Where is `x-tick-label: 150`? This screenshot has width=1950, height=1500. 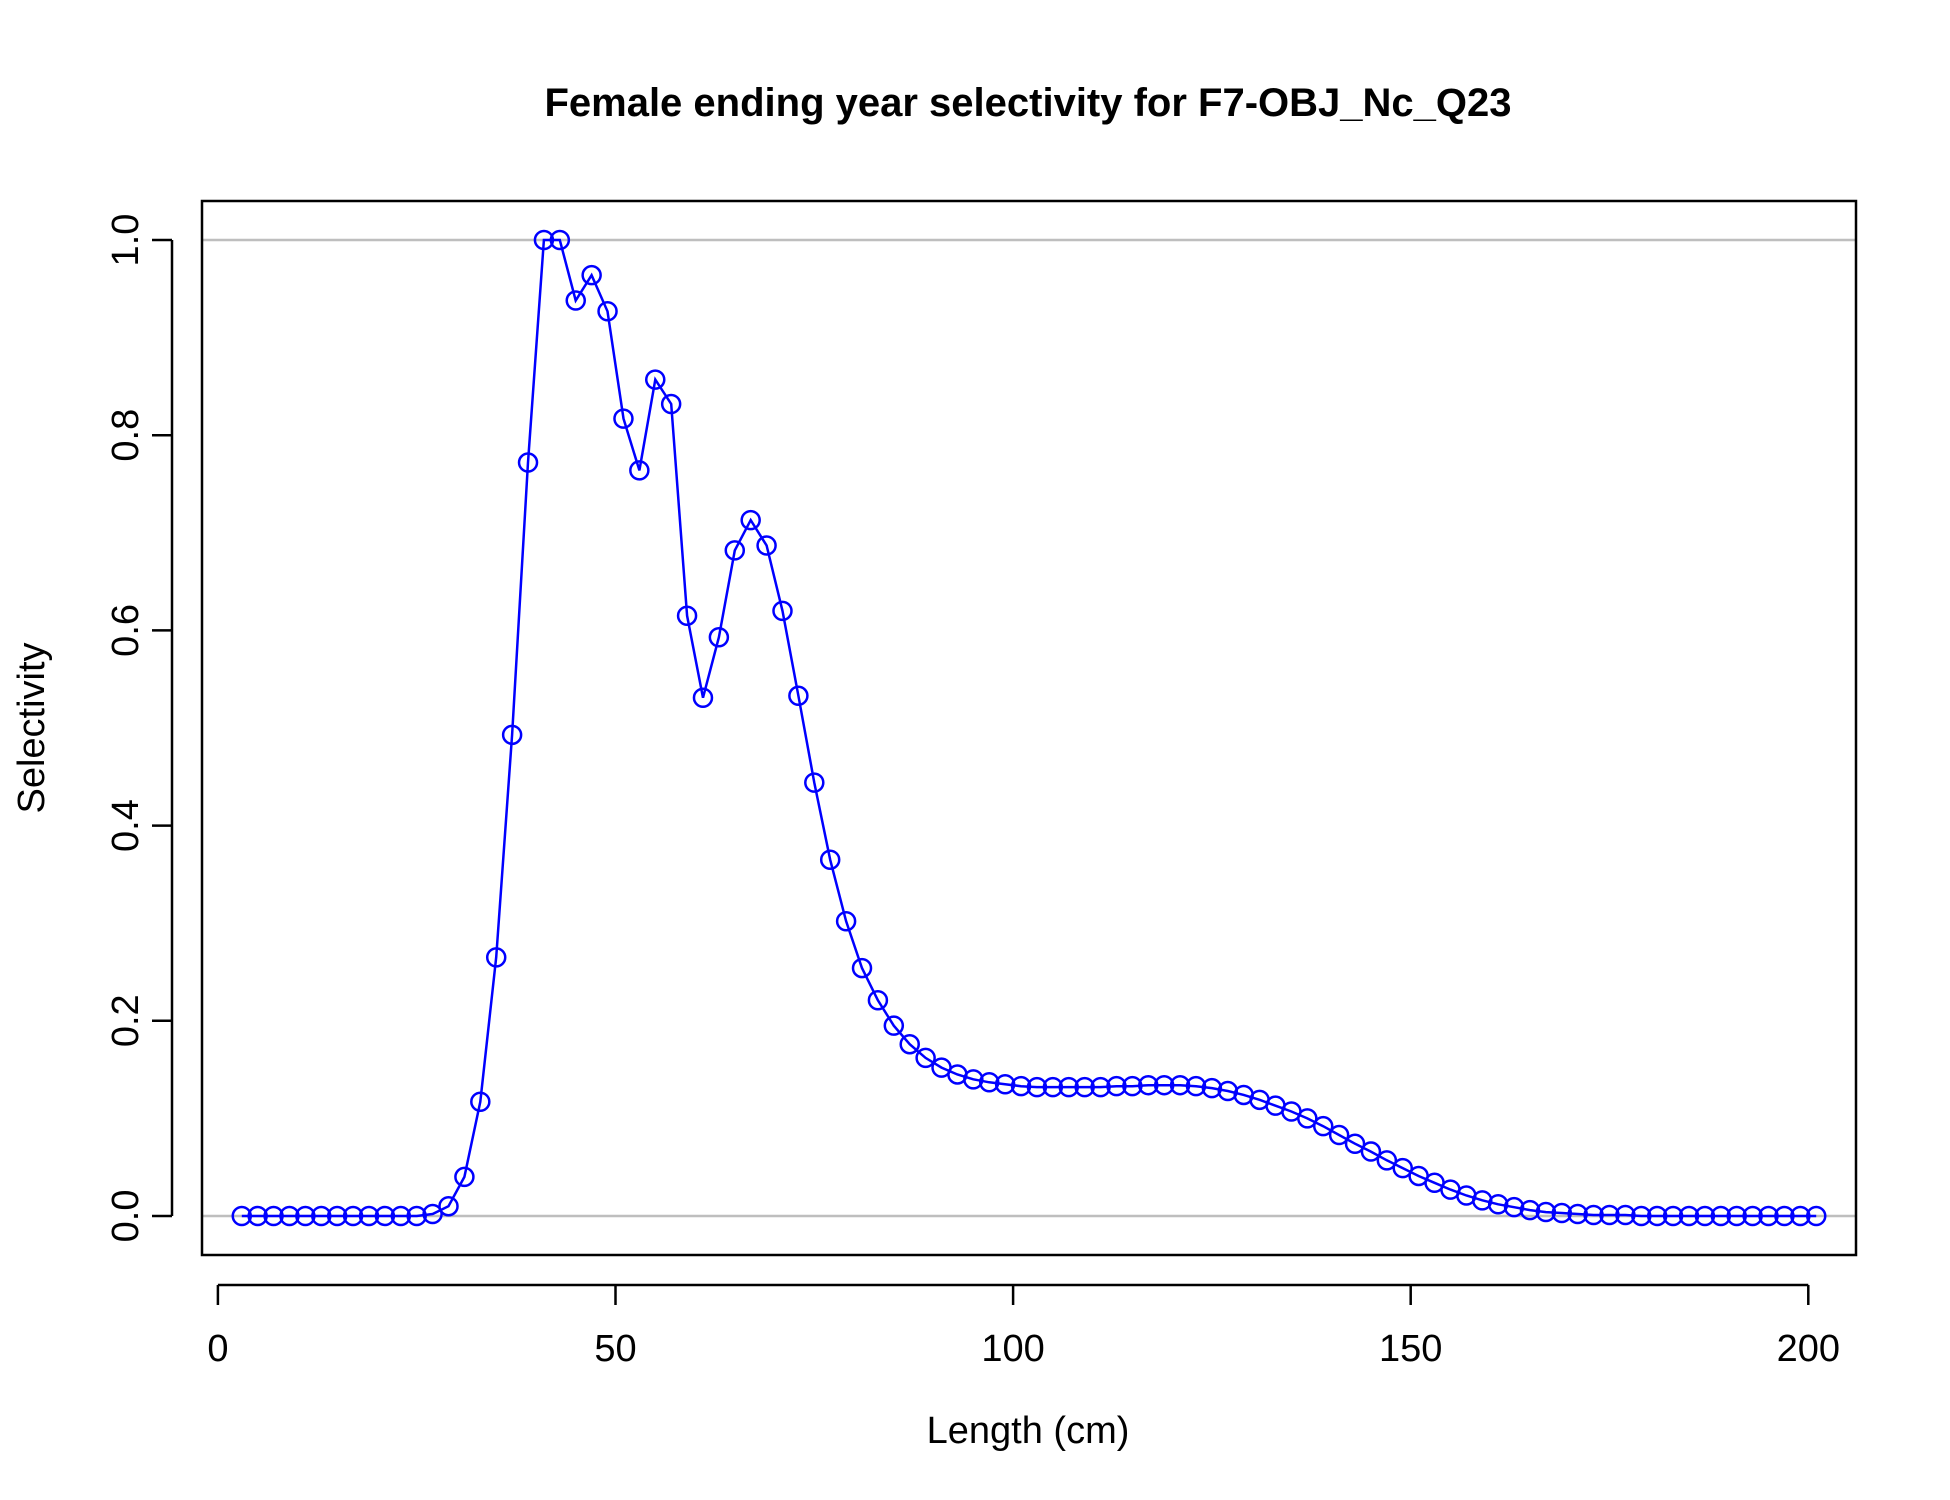 x-tick-label: 150 is located at coordinates (1410, 1349).